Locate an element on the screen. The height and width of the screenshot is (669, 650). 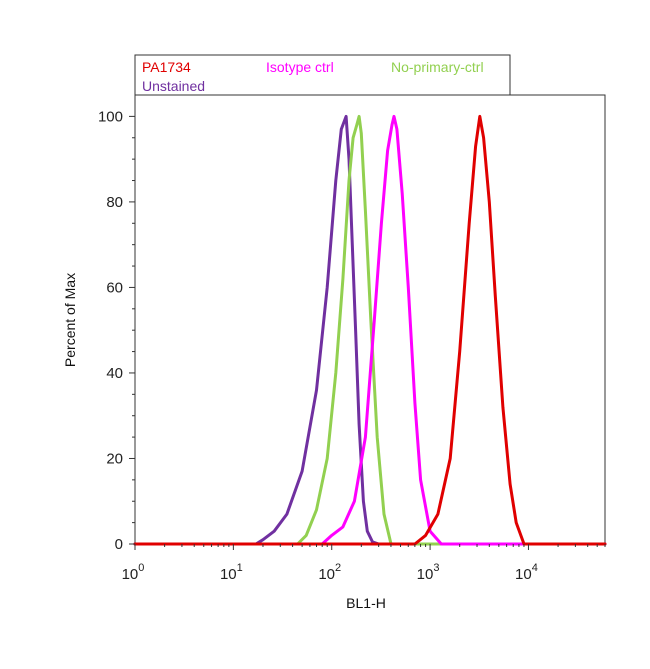
legend-label-pa1734: PA1734 is located at coordinates (166, 67).